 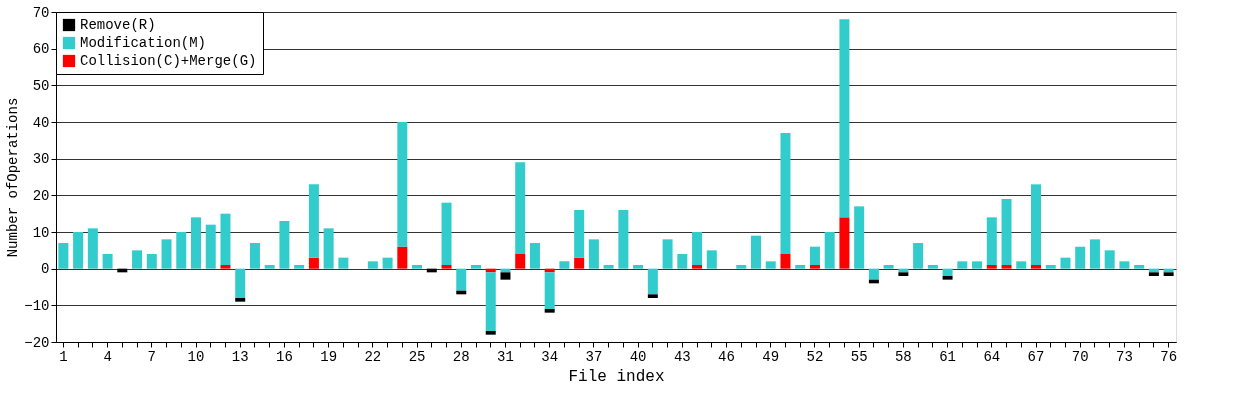 I want to click on x-tick-label: 13, so click(x=240, y=356).